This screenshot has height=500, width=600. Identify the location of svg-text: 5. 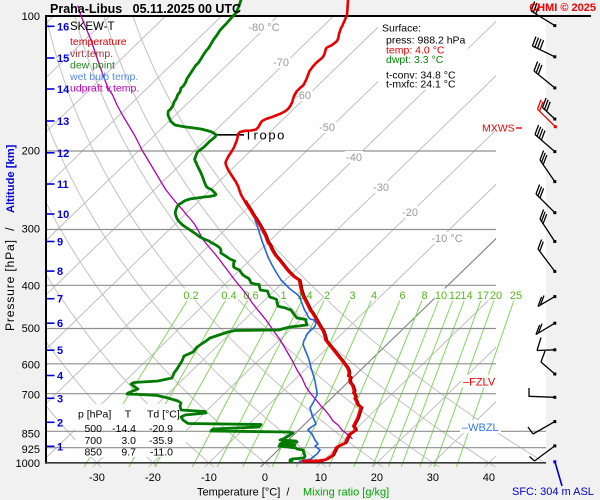
(60, 351).